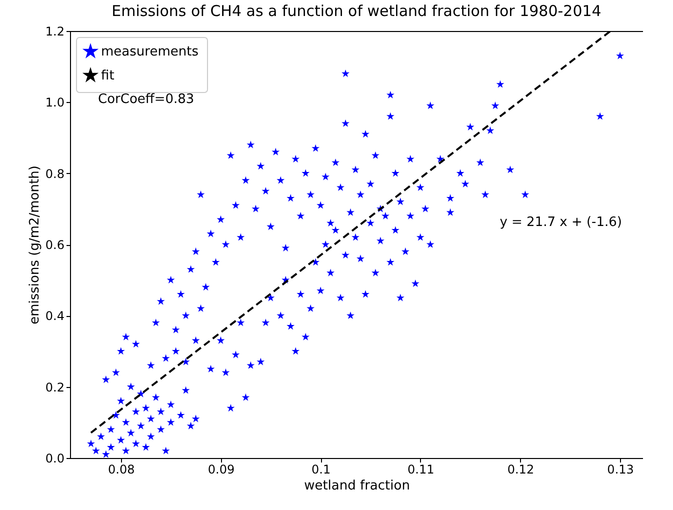 This screenshot has width=673, height=510. I want to click on x-tick-label: 0.09, so click(221, 469).